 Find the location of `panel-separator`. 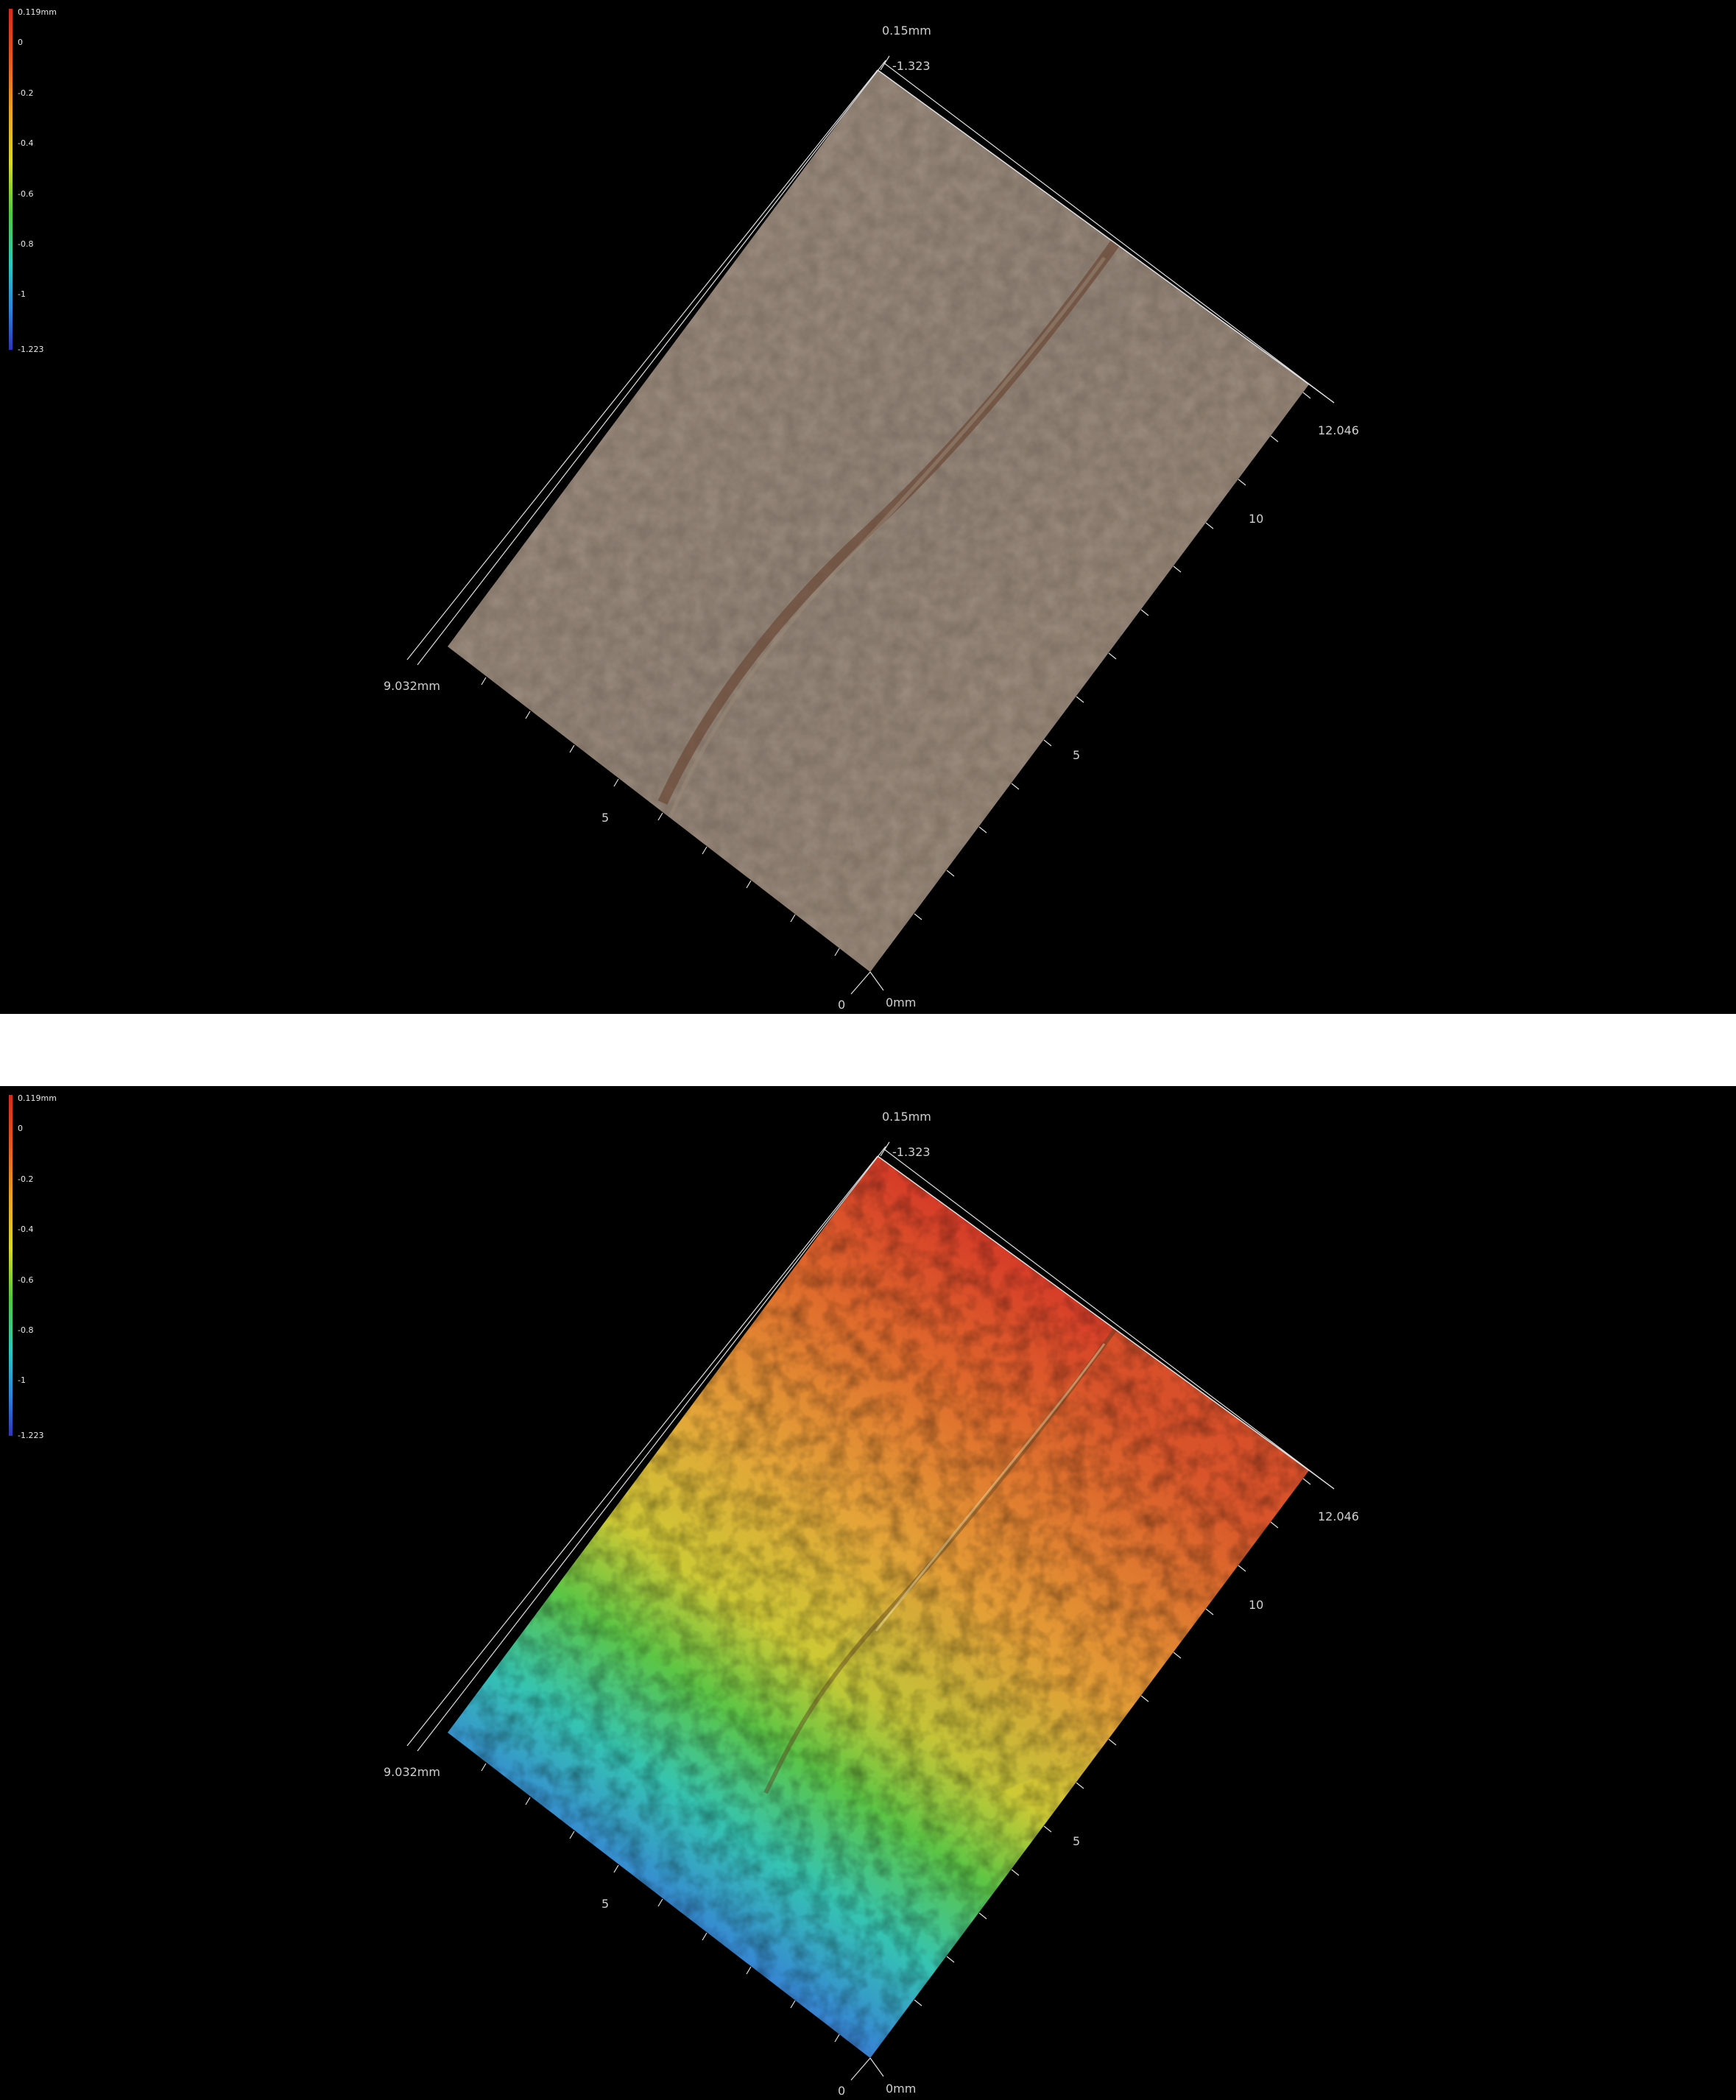

panel-separator is located at coordinates (868, 1050).